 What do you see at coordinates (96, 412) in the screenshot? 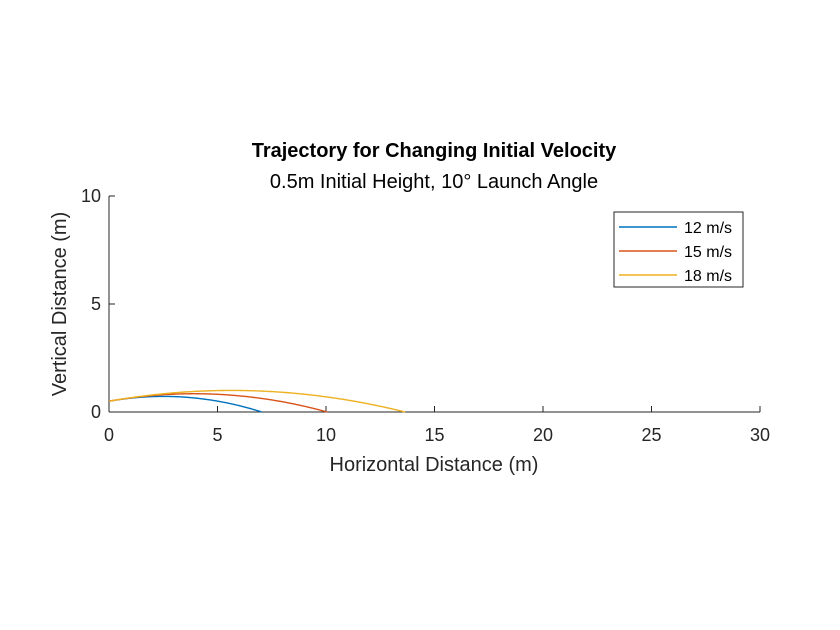
I see `y-tick-label: 0` at bounding box center [96, 412].